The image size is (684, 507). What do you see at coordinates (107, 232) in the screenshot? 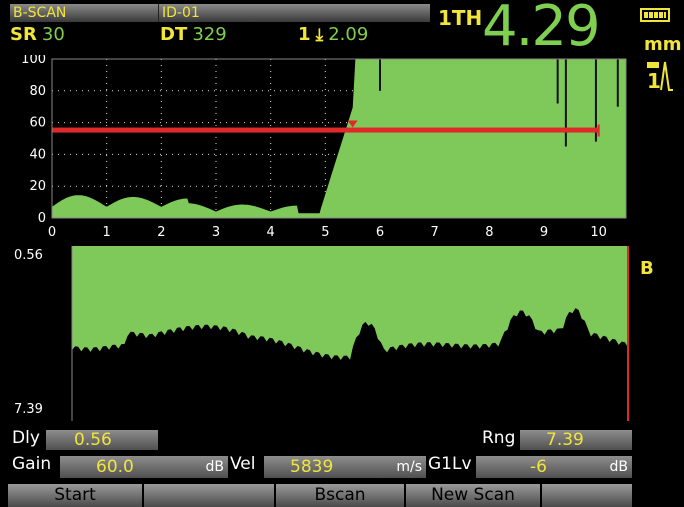
I see `ascan-x-tick: 1` at bounding box center [107, 232].